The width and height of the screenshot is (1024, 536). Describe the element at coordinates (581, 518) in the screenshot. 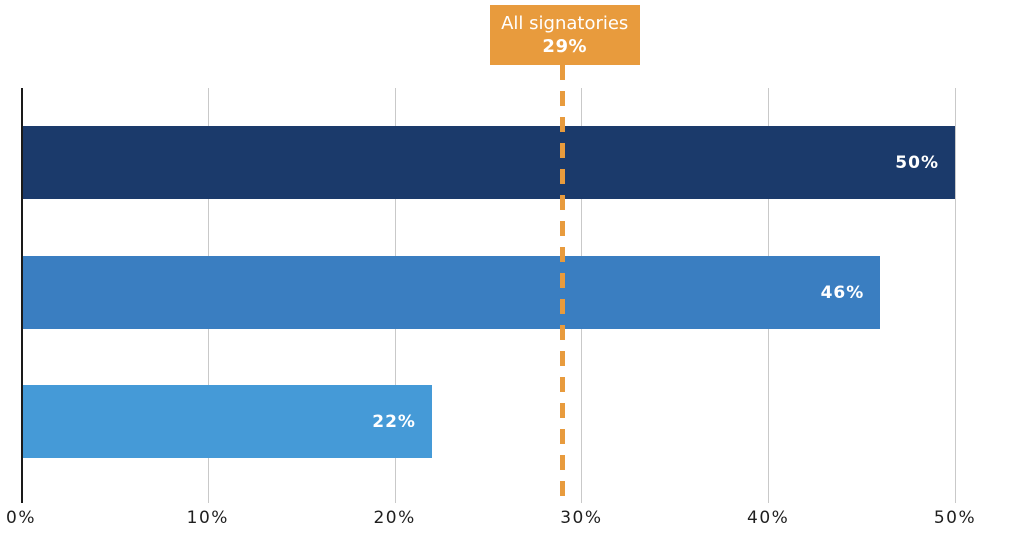

I see `x-tick-label-30: 30%` at that location.